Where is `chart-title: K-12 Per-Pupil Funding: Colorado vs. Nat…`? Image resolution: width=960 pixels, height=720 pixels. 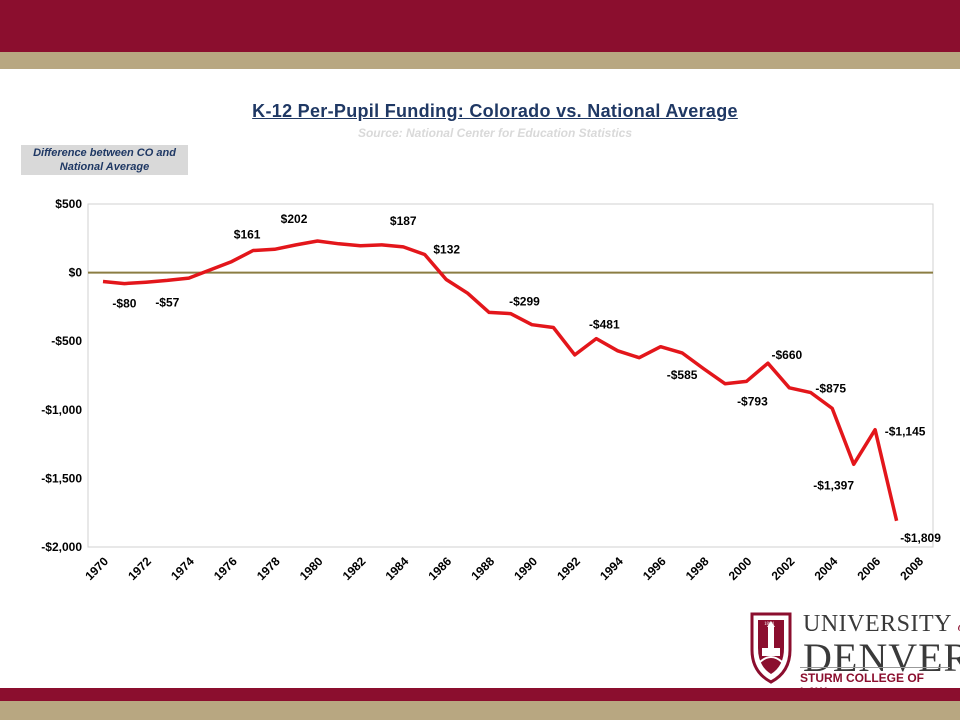
chart-title: K-12 Per-Pupil Funding: Colorado vs. Nat… is located at coordinates (495, 111).